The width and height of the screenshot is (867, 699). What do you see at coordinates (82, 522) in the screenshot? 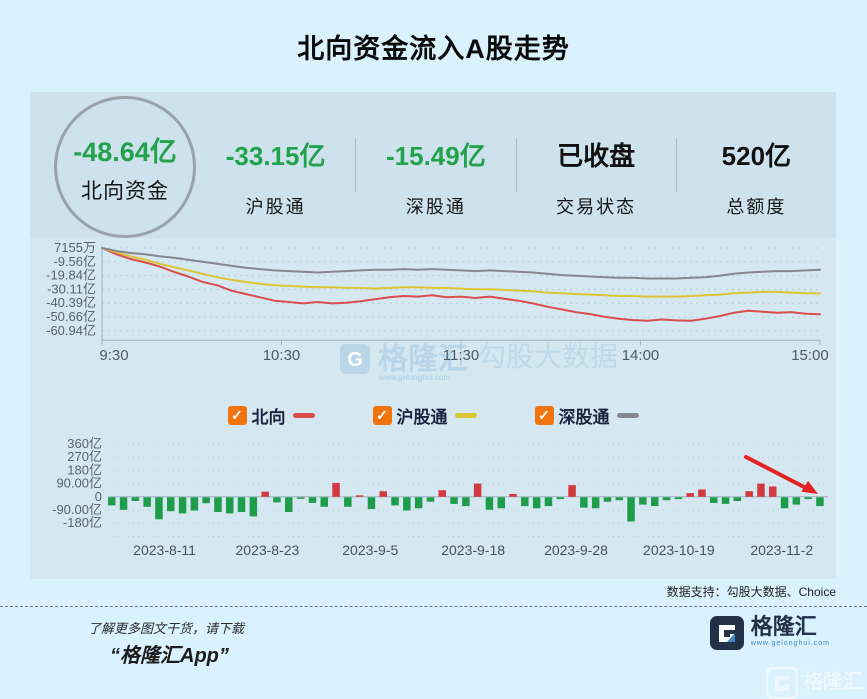
I see `svg-text: -180亿` at bounding box center [82, 522].